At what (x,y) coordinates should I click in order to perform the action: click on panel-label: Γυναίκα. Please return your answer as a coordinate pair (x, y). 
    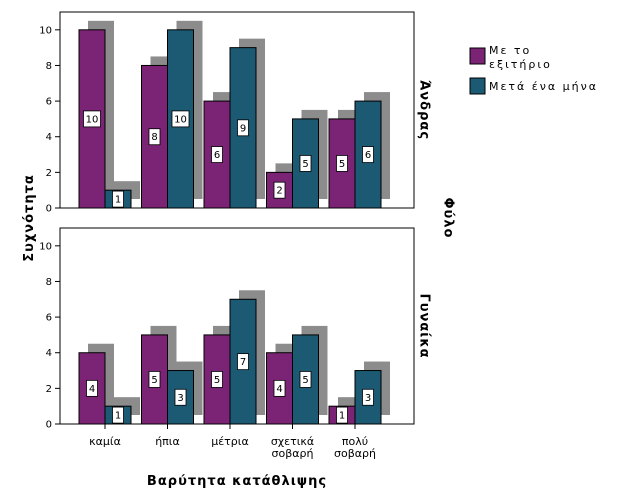
    Looking at the image, I should click on (424, 325).